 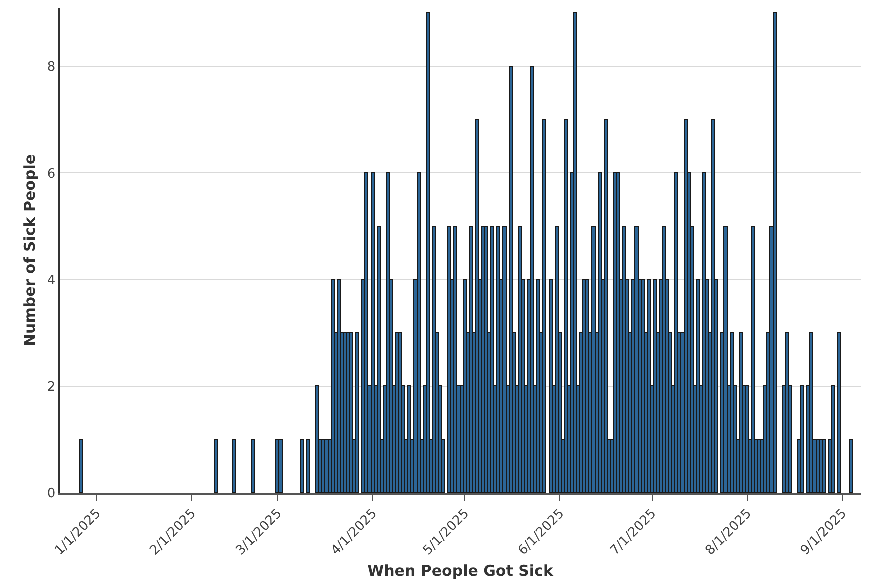 What do you see at coordinates (51, 387) in the screenshot?
I see `y-tick-label: 2` at bounding box center [51, 387].